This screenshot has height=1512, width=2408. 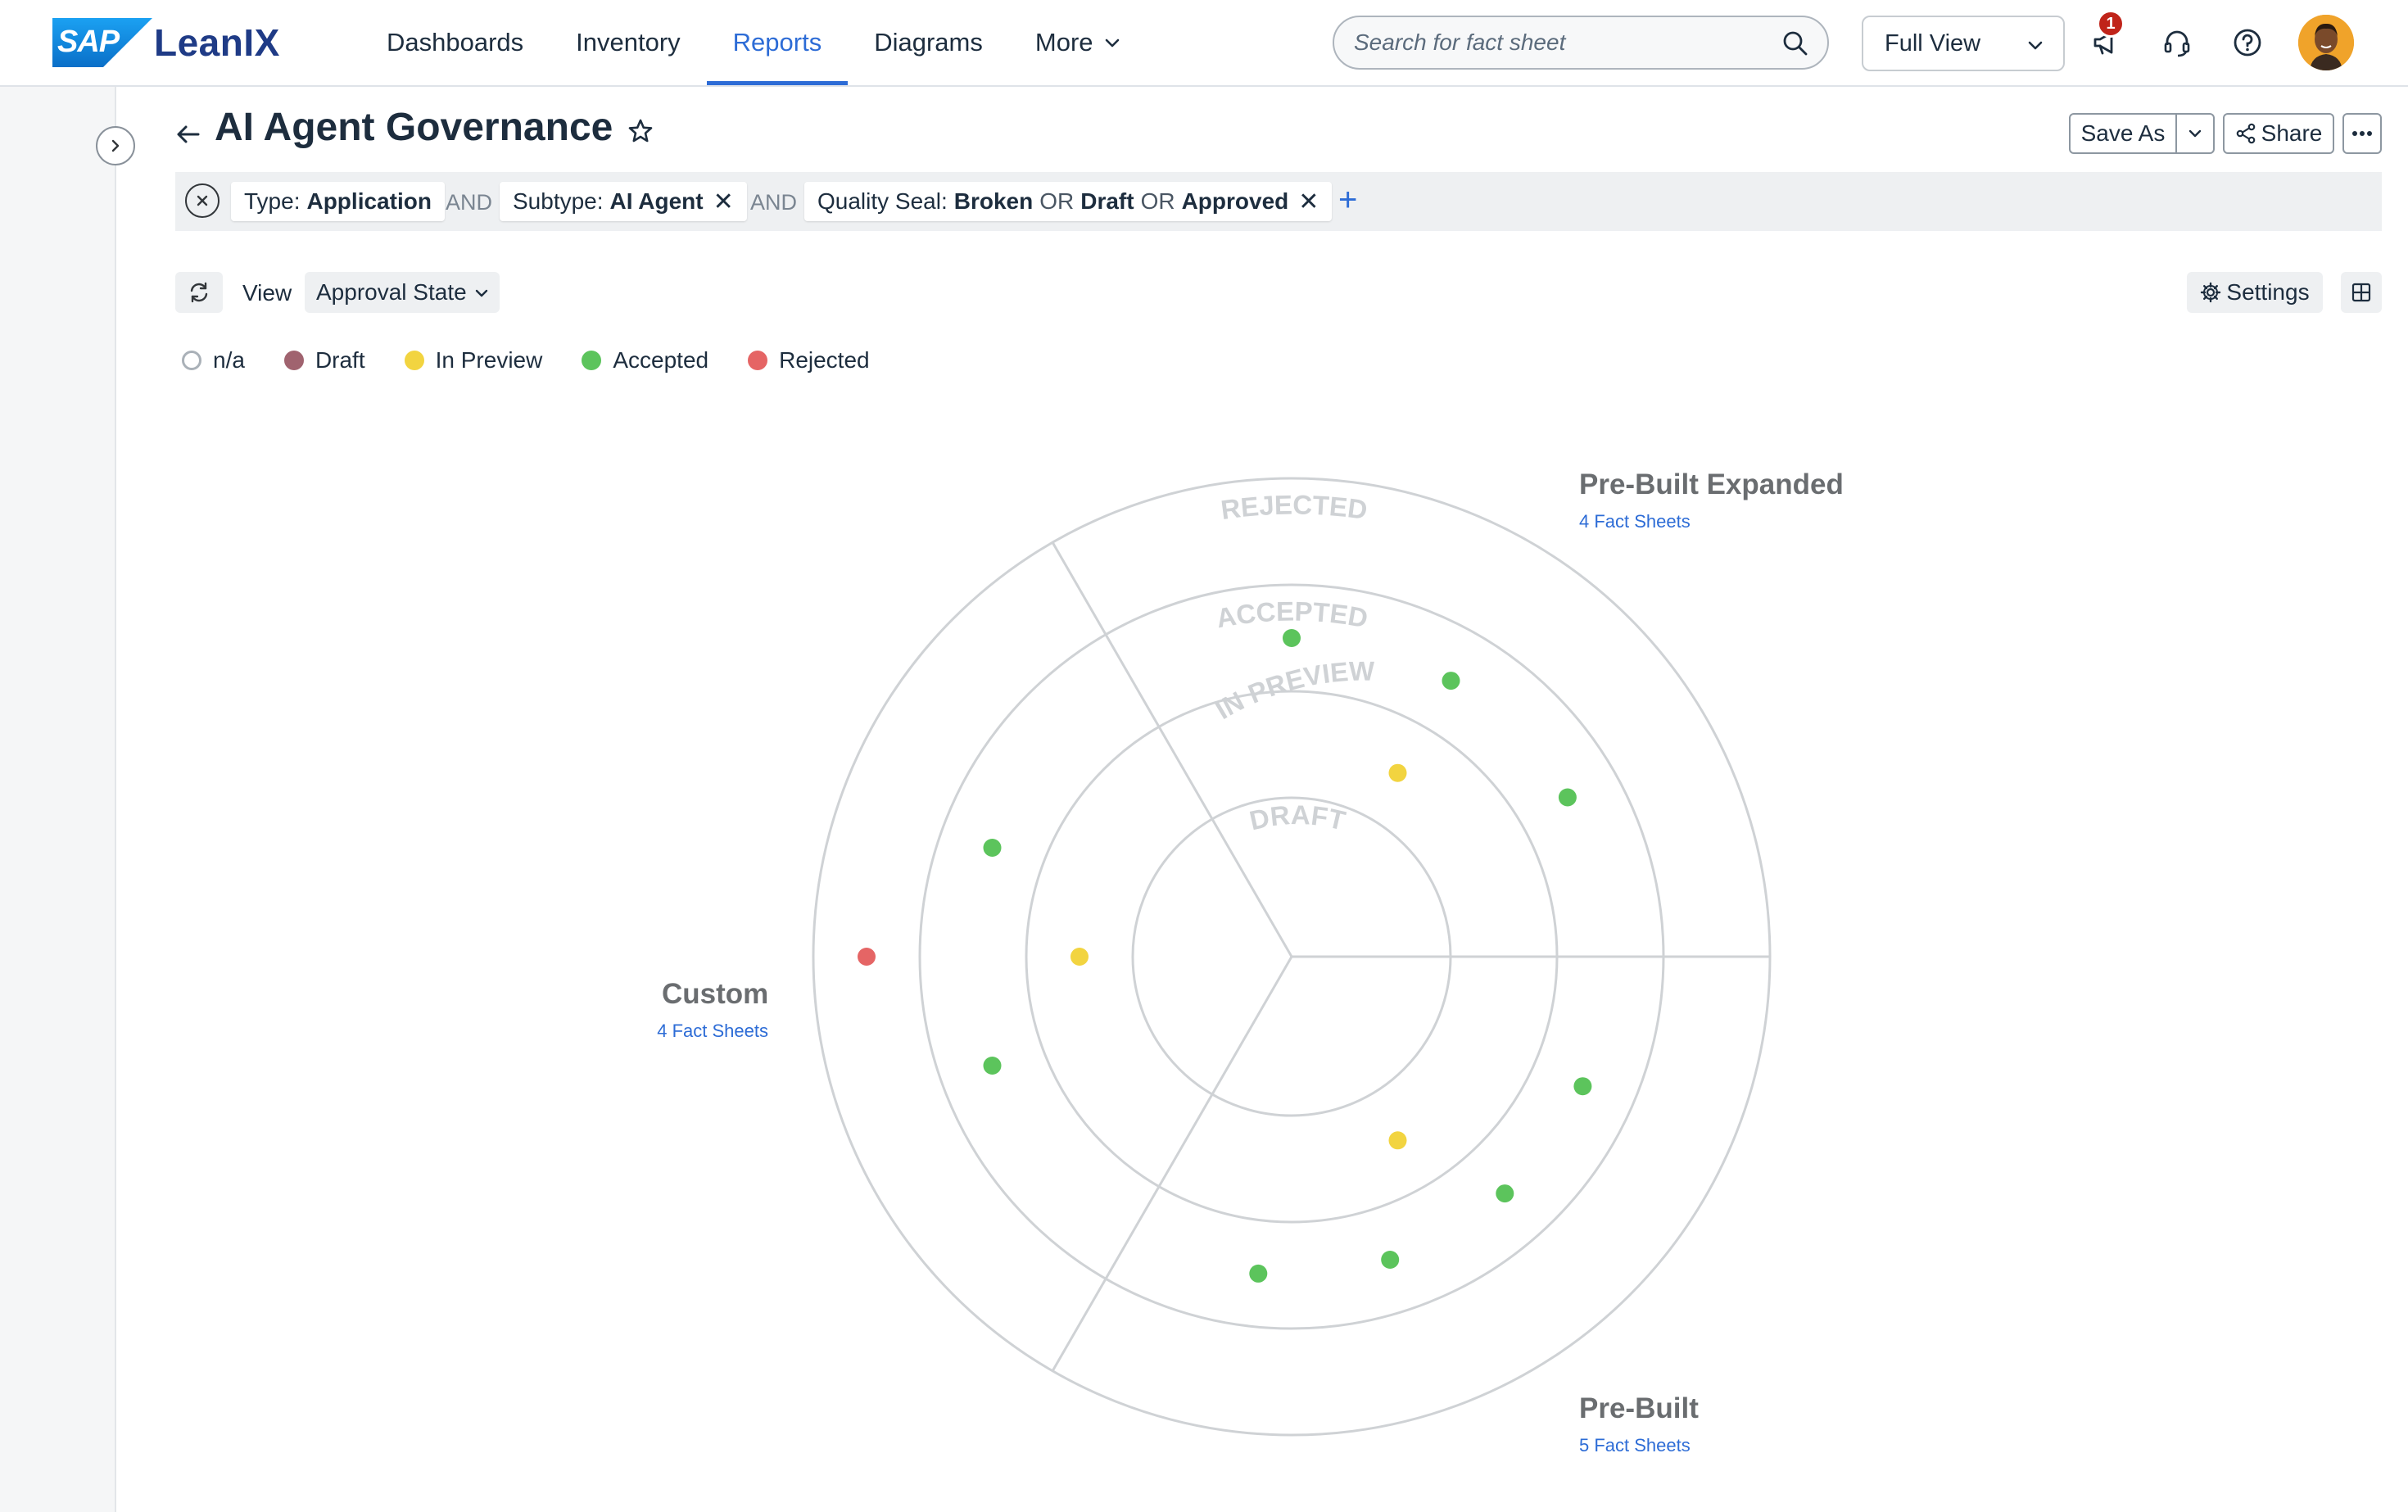 I want to click on full-view-select-value: Full View, so click(x=1933, y=43).